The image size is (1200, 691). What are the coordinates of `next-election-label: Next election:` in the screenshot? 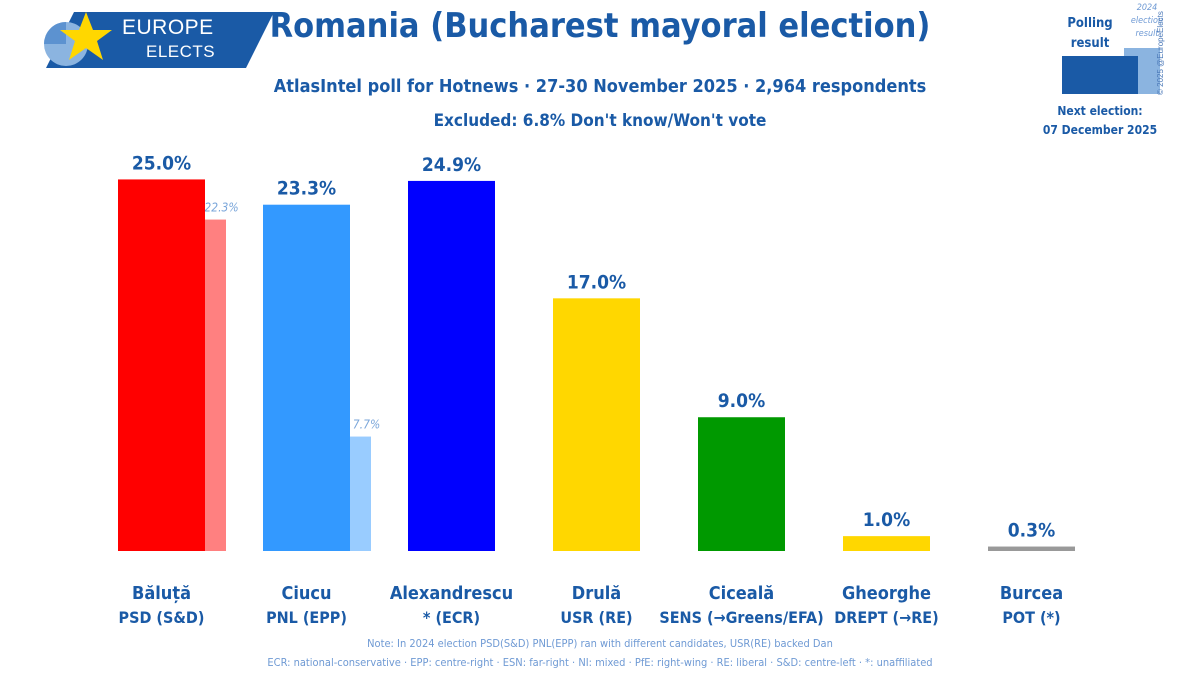 It's located at (1100, 111).